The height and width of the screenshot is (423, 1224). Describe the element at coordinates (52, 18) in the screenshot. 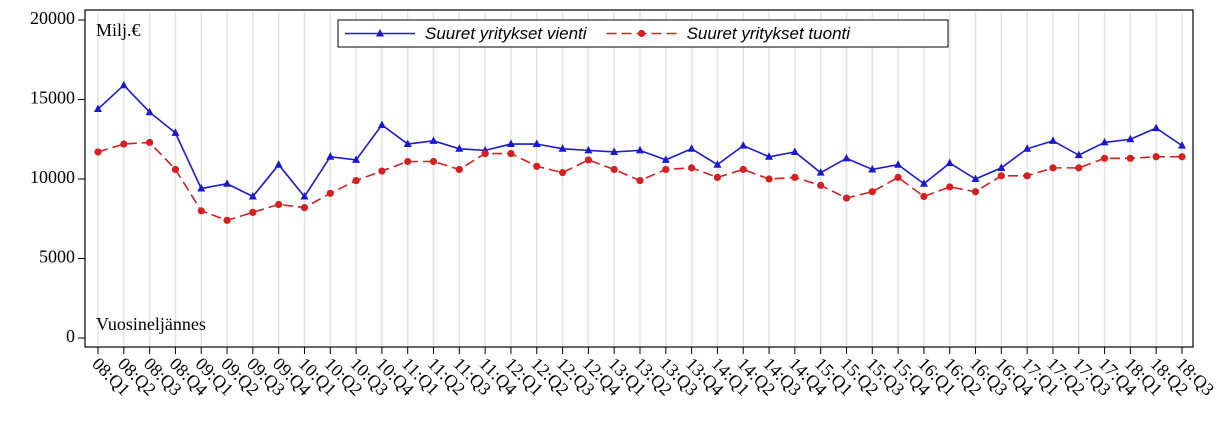

I see `y-tick-label: 20000` at that location.